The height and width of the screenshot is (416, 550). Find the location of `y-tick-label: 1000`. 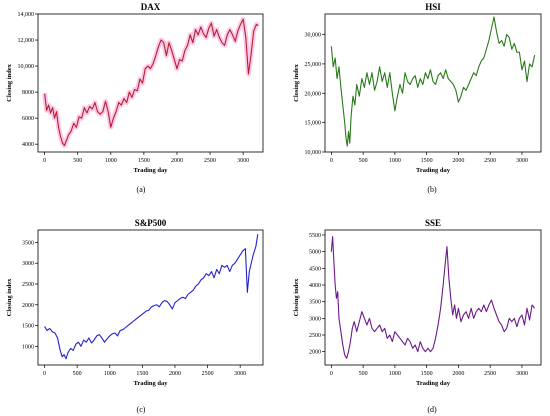

y-tick-label: 1000 is located at coordinates (28, 347).